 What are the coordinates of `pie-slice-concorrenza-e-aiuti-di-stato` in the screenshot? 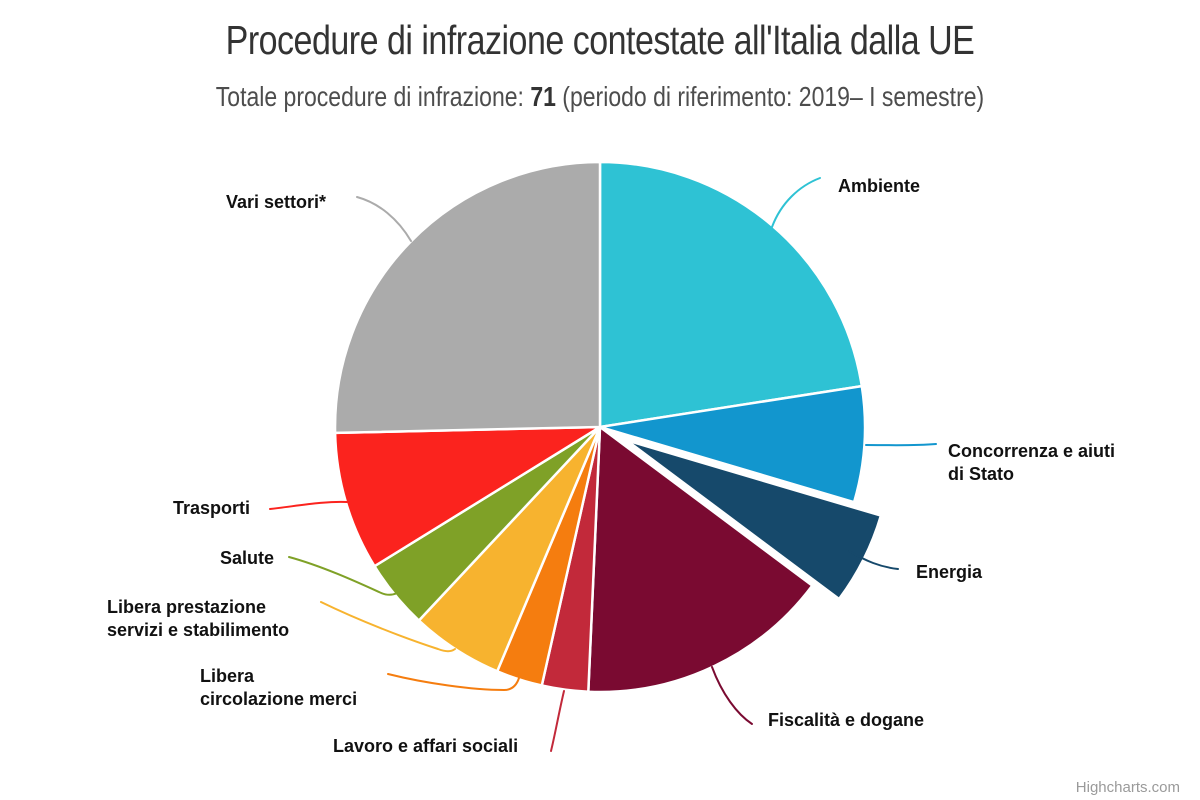 It's located at (732, 444).